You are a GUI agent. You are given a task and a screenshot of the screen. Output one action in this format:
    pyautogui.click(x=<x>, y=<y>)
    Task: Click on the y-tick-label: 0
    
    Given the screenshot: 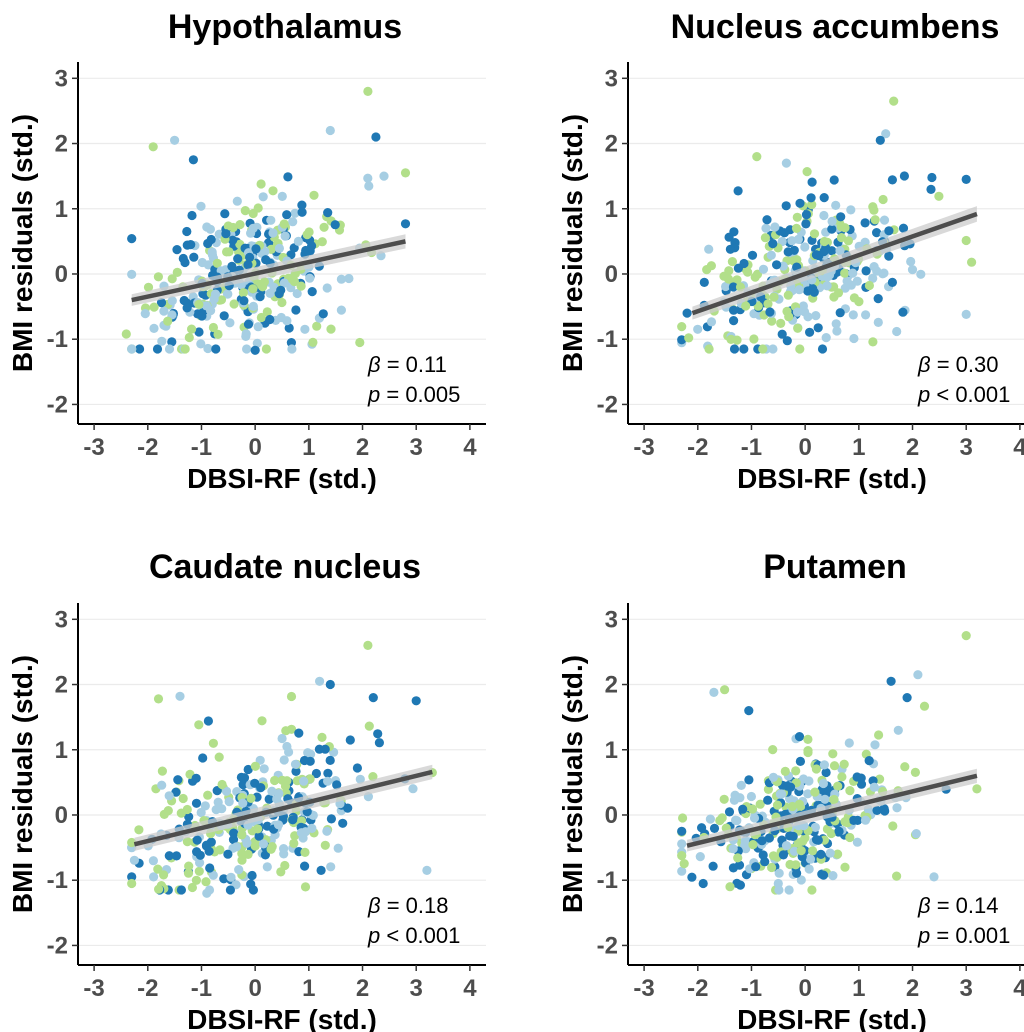 What is the action you would take?
    pyautogui.click(x=611, y=815)
    